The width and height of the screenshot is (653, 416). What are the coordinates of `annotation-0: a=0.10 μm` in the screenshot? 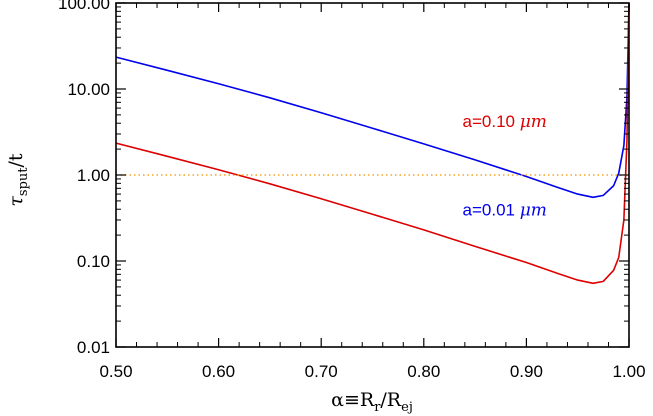 It's located at (505, 122).